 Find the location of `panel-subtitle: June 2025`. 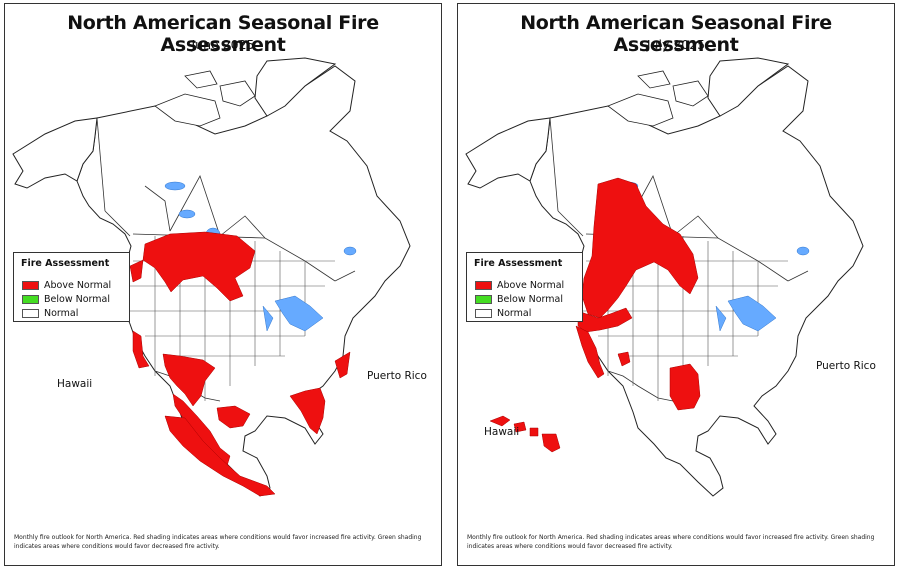

panel-subtitle: June 2025 is located at coordinates (223, 44).